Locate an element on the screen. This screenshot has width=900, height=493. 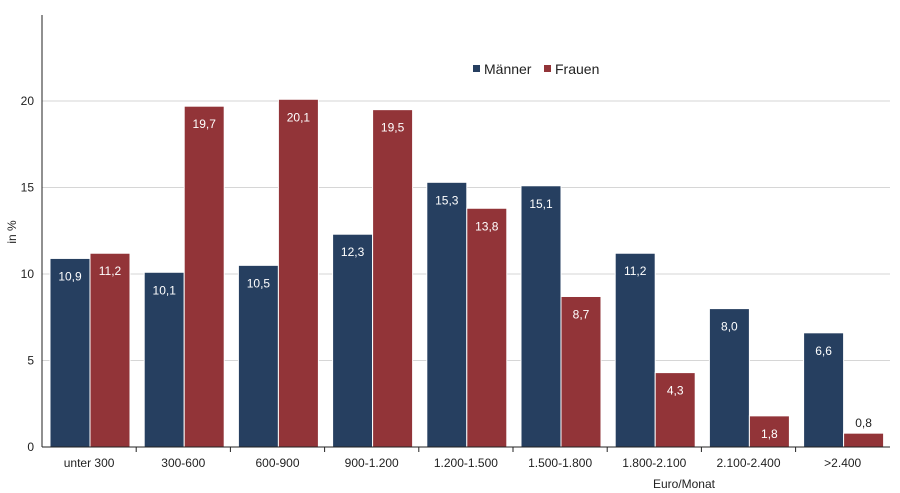
y-tick-label: 5 is located at coordinates (30, 361).